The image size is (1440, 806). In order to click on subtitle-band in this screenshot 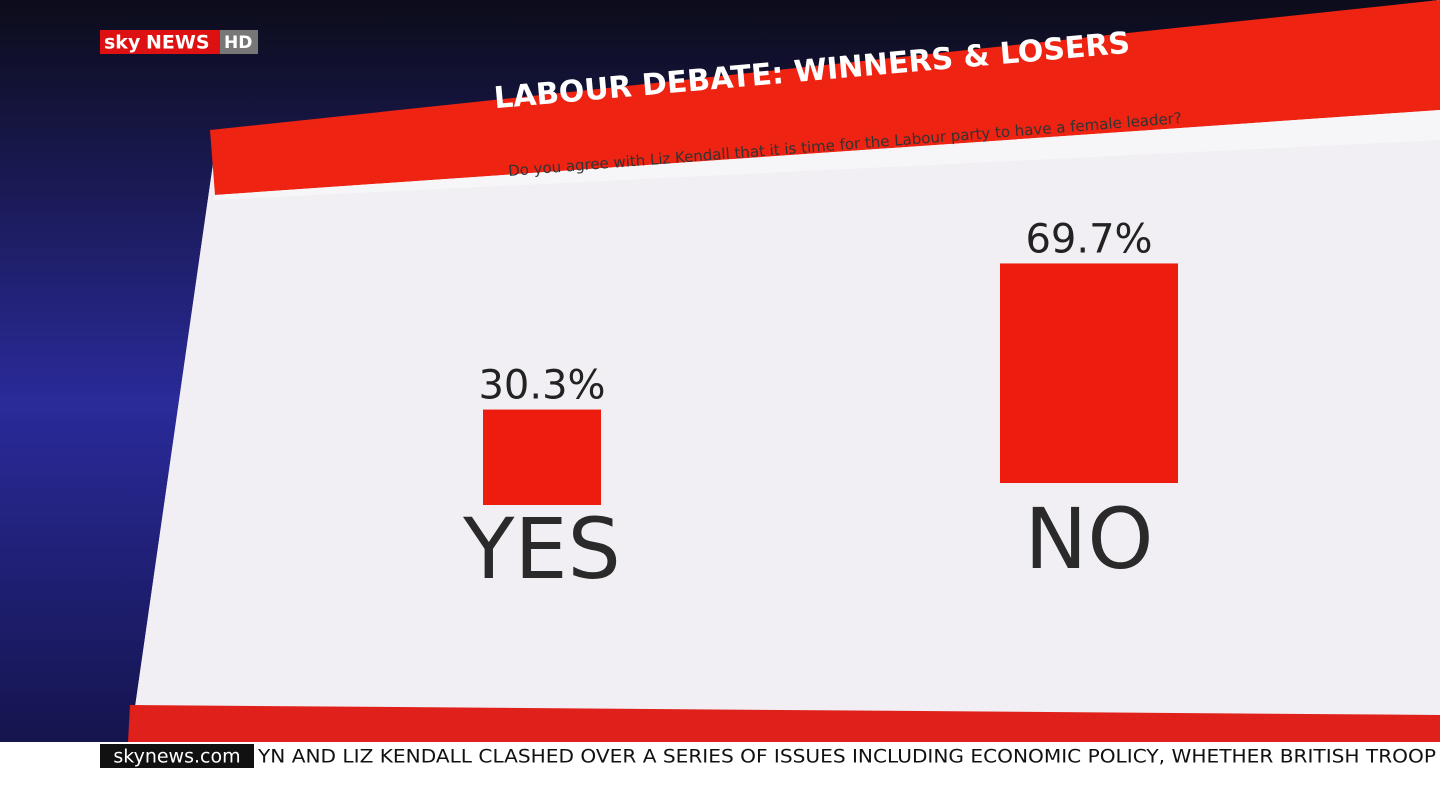, I will do `click(826, 155)`.